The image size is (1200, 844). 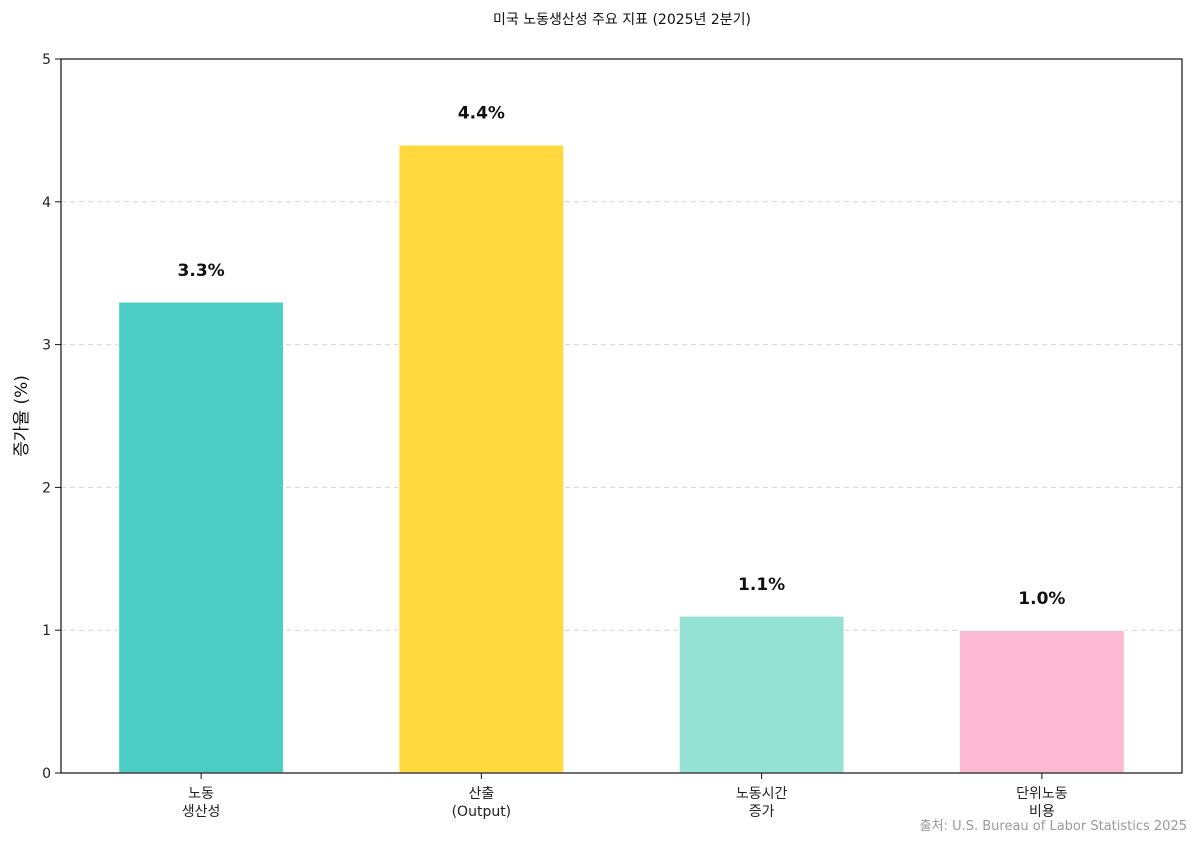 What do you see at coordinates (762, 812) in the screenshot?
I see `x-tick-label: 증가` at bounding box center [762, 812].